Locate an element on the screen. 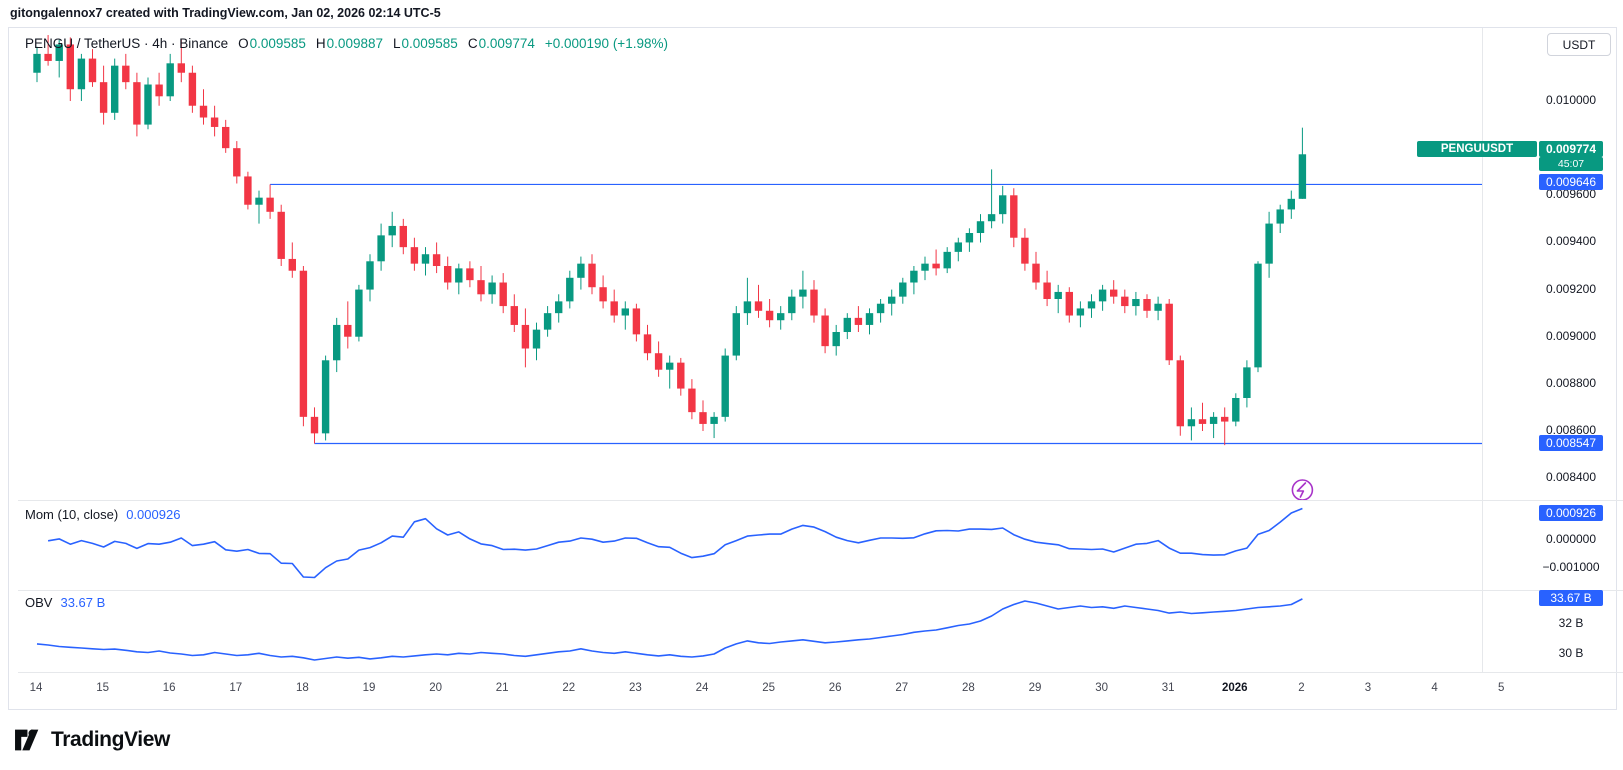  price-tick-label: 0.009600 is located at coordinates (1571, 194).